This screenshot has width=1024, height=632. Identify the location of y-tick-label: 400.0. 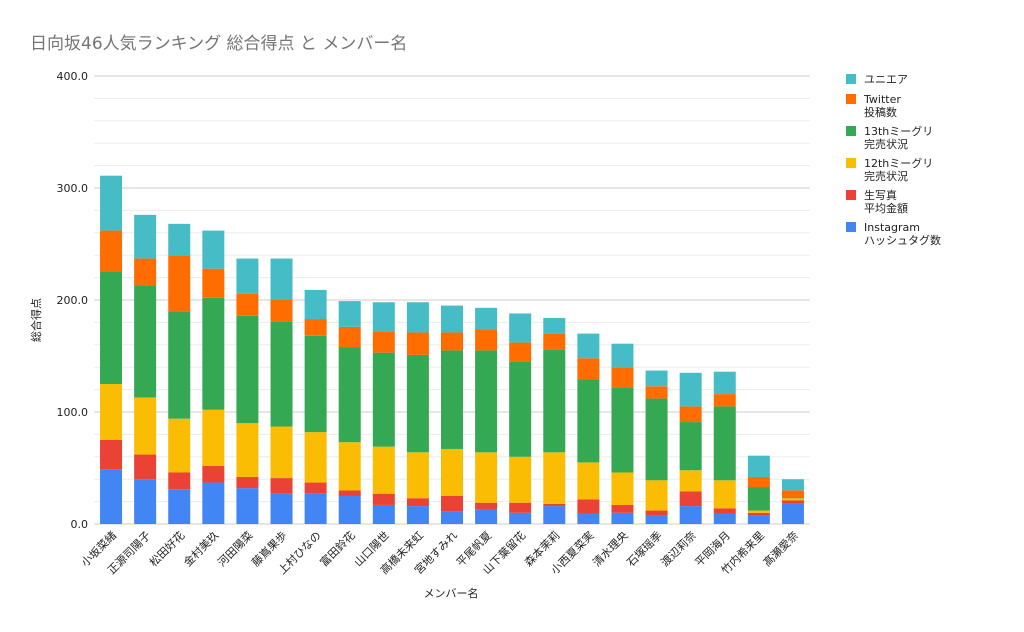
(73, 76).